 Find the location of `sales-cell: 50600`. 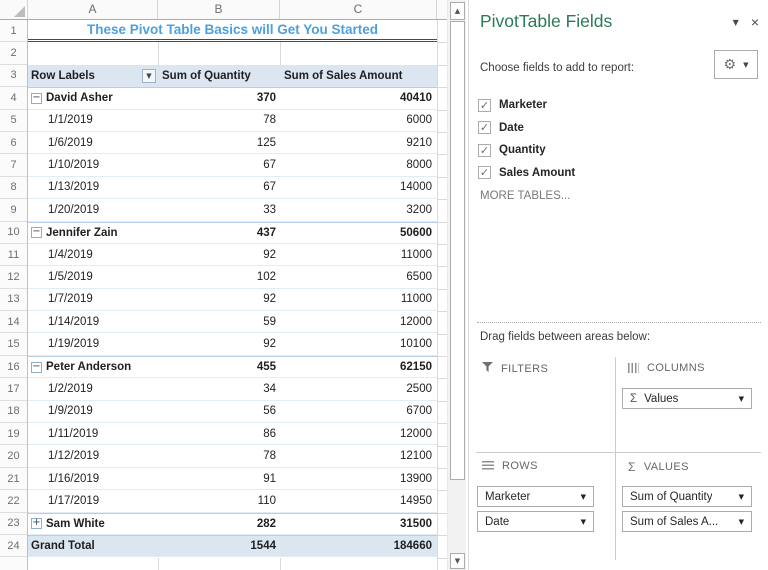

sales-cell: 50600 is located at coordinates (416, 232).